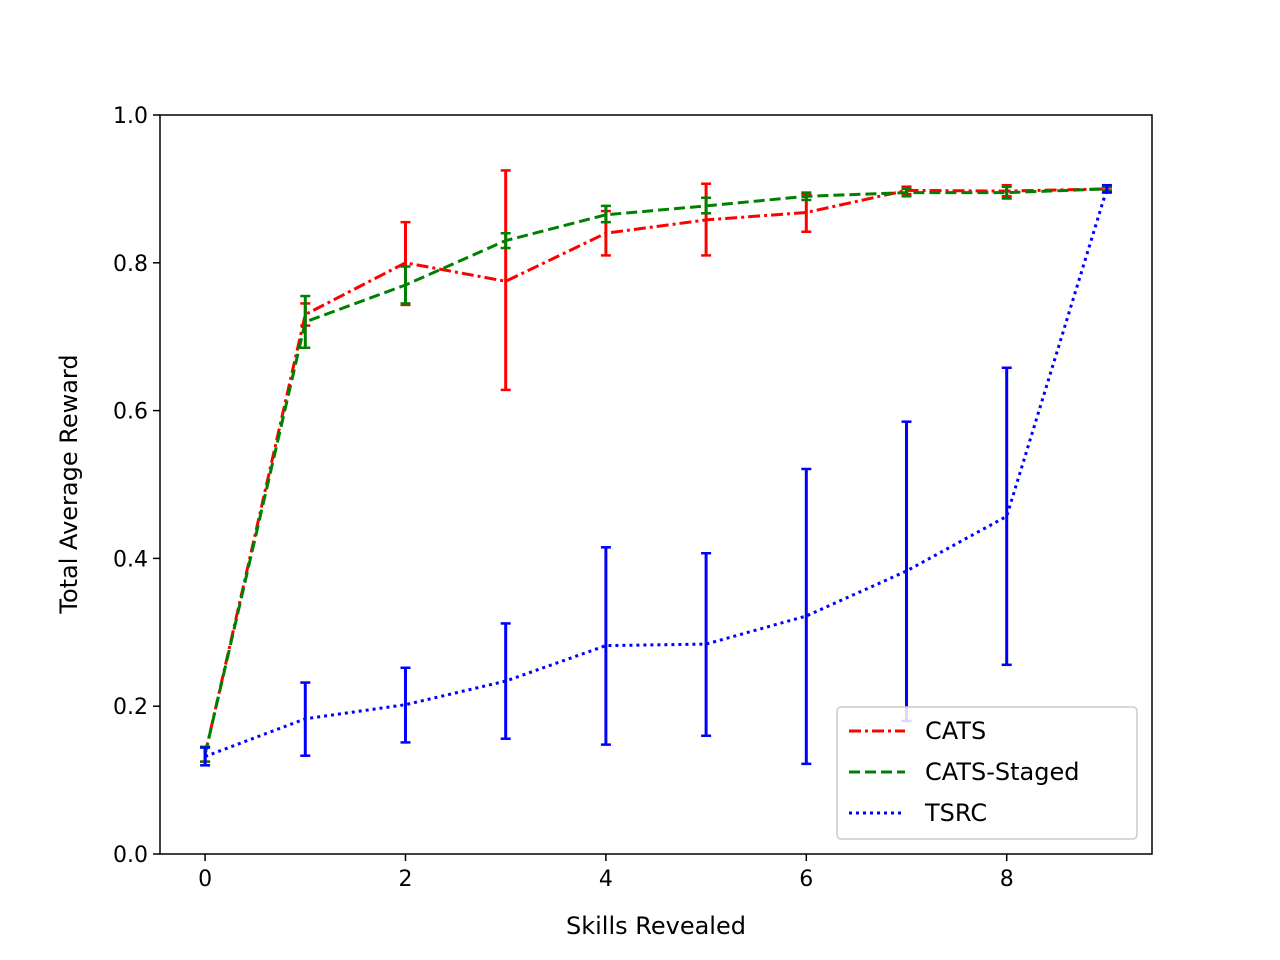  What do you see at coordinates (1007, 879) in the screenshot?
I see `x-tick-label: 8` at bounding box center [1007, 879].